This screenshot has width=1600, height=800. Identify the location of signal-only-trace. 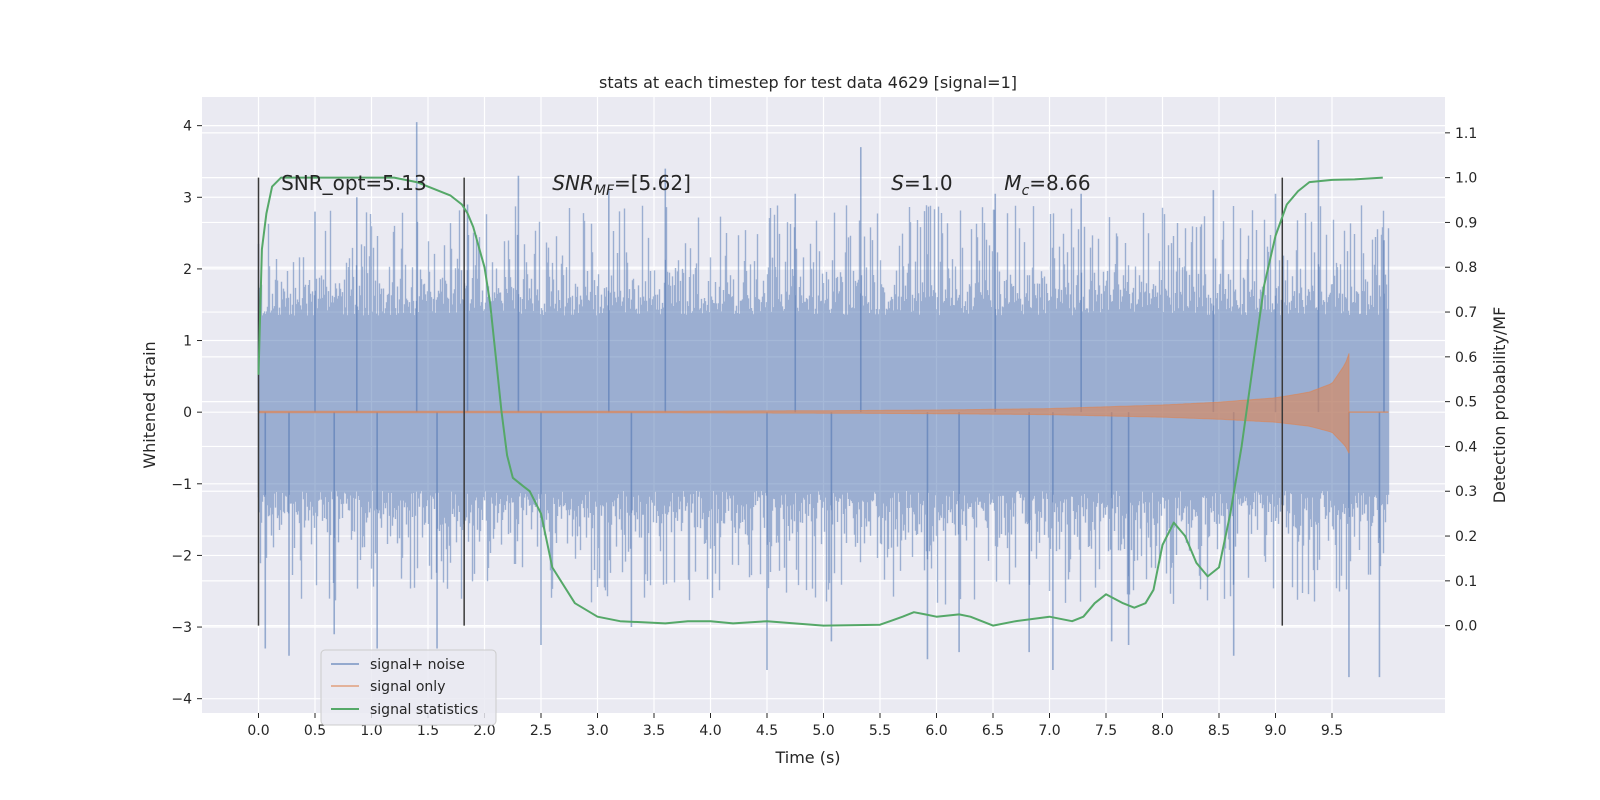
(804, 403).